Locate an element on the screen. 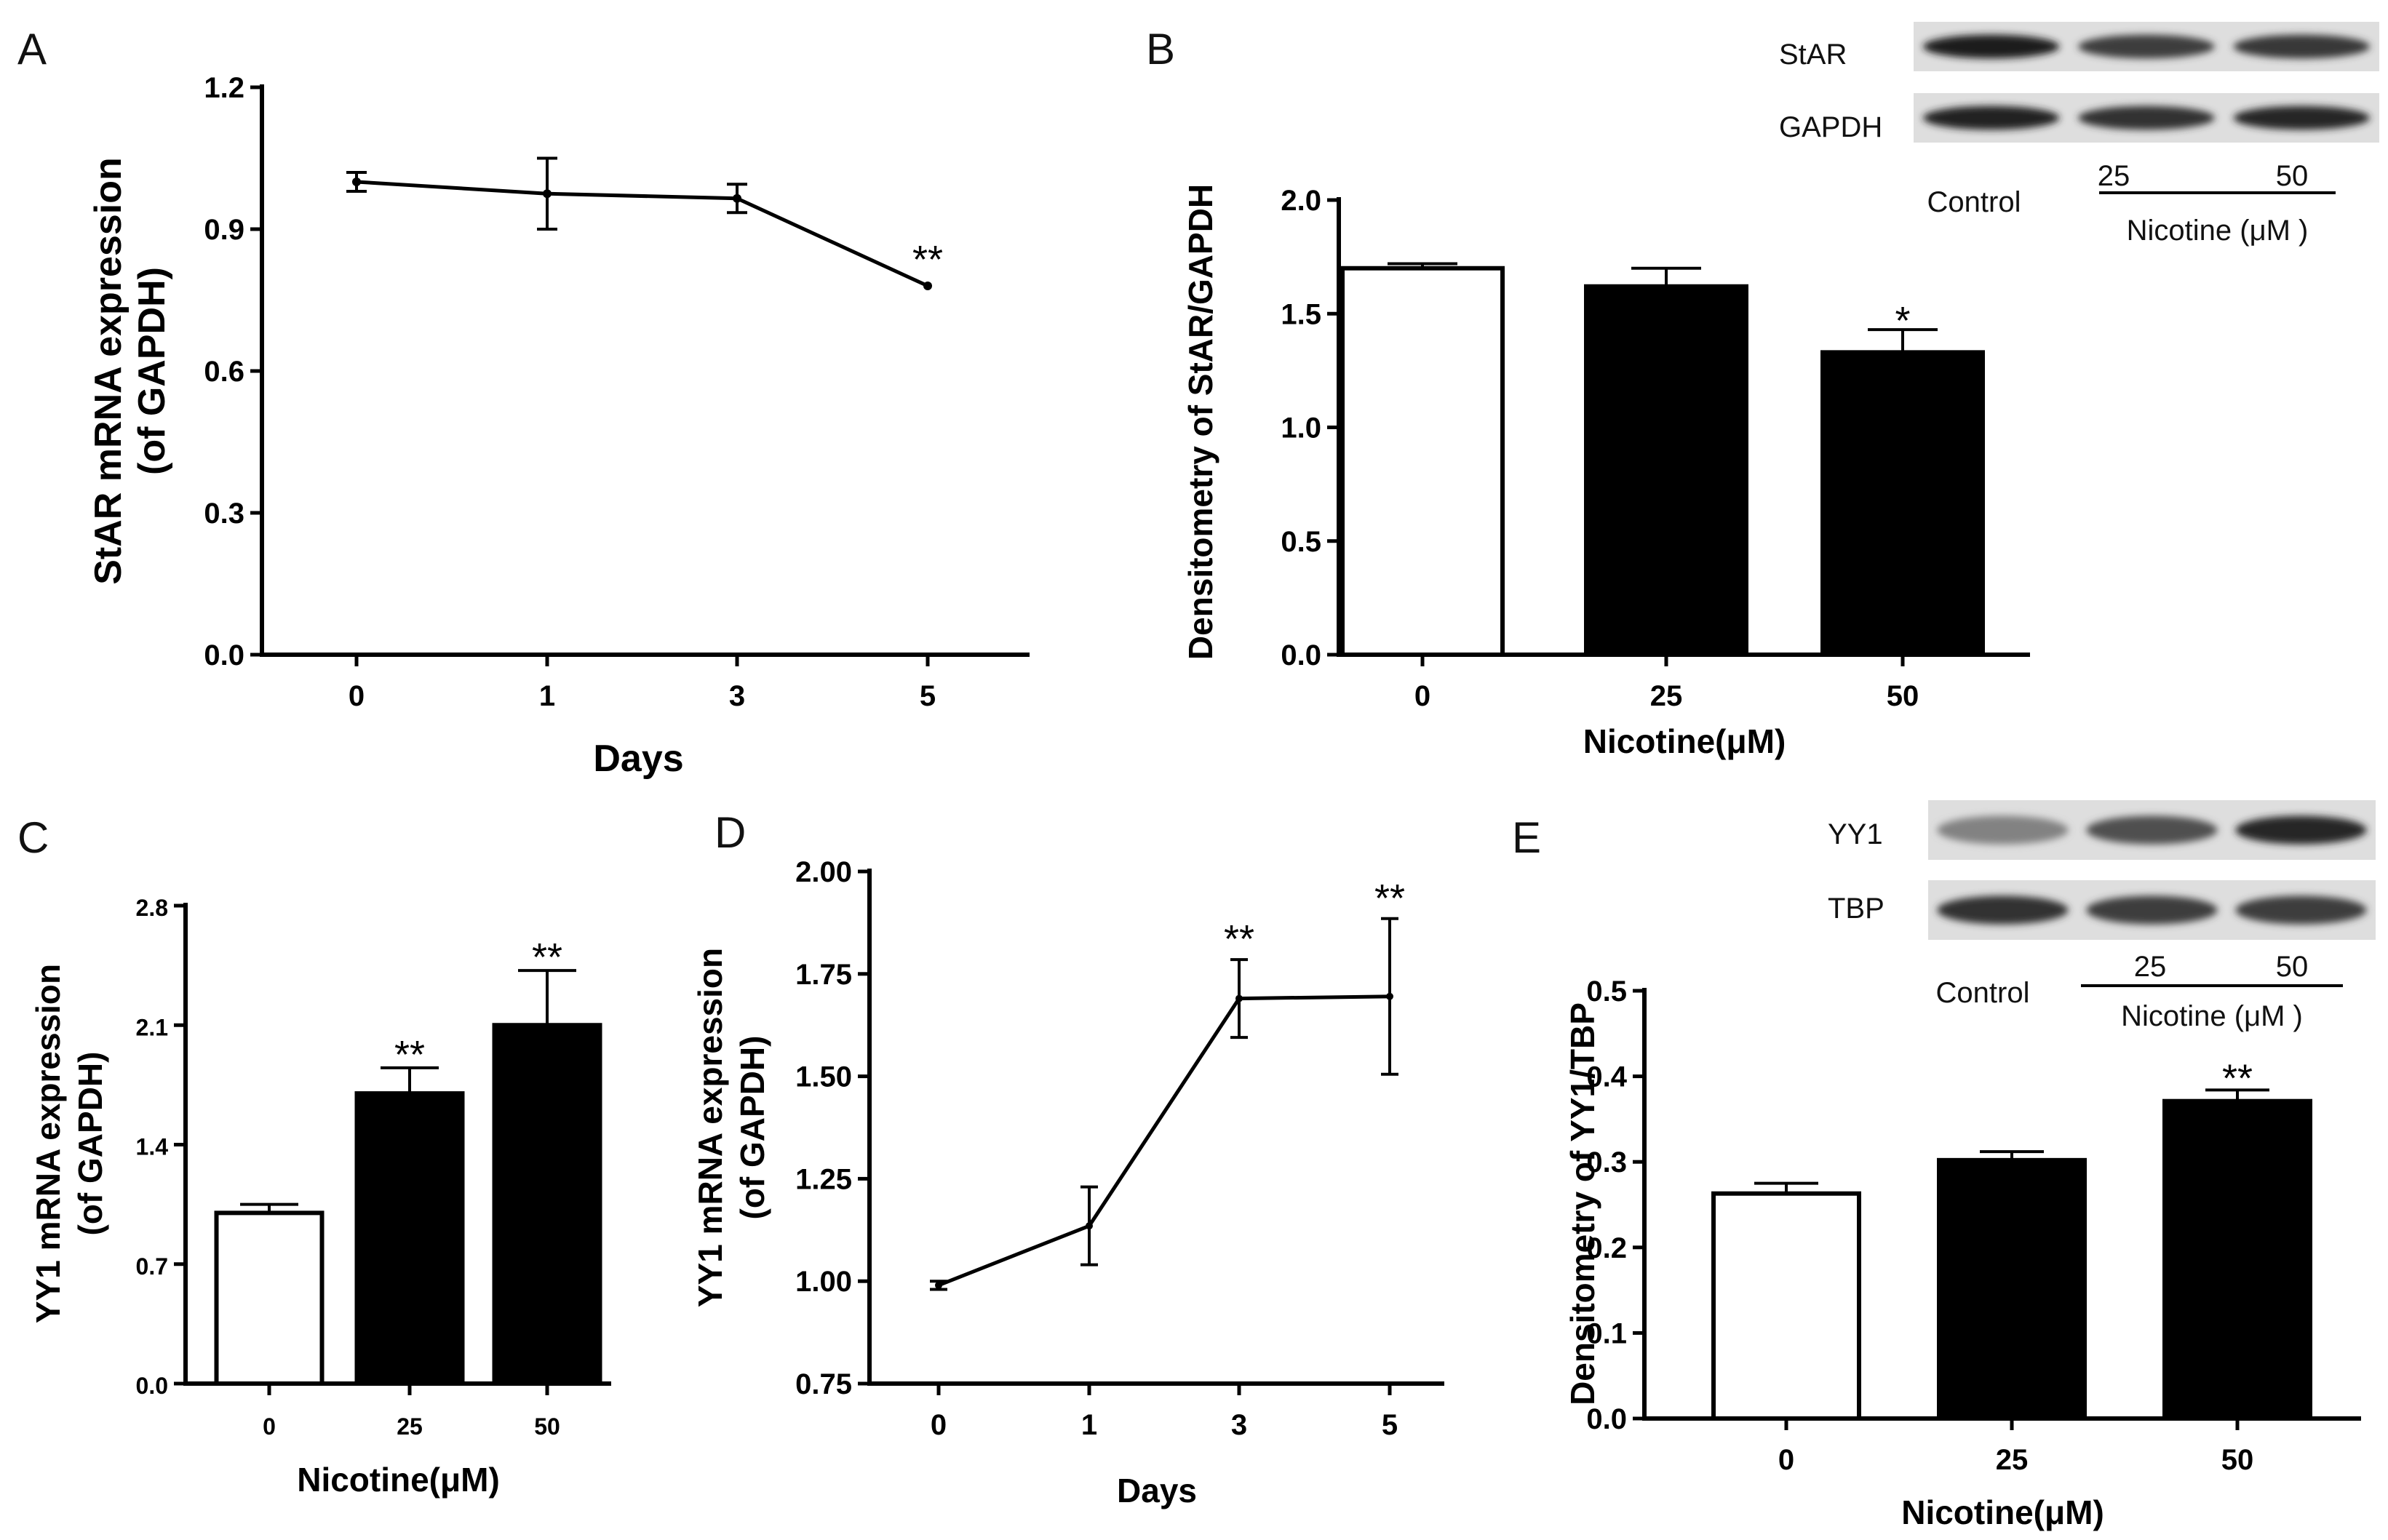 This screenshot has width=2388, height=1540. y-tick-label: 0.2 is located at coordinates (1606, 1248).